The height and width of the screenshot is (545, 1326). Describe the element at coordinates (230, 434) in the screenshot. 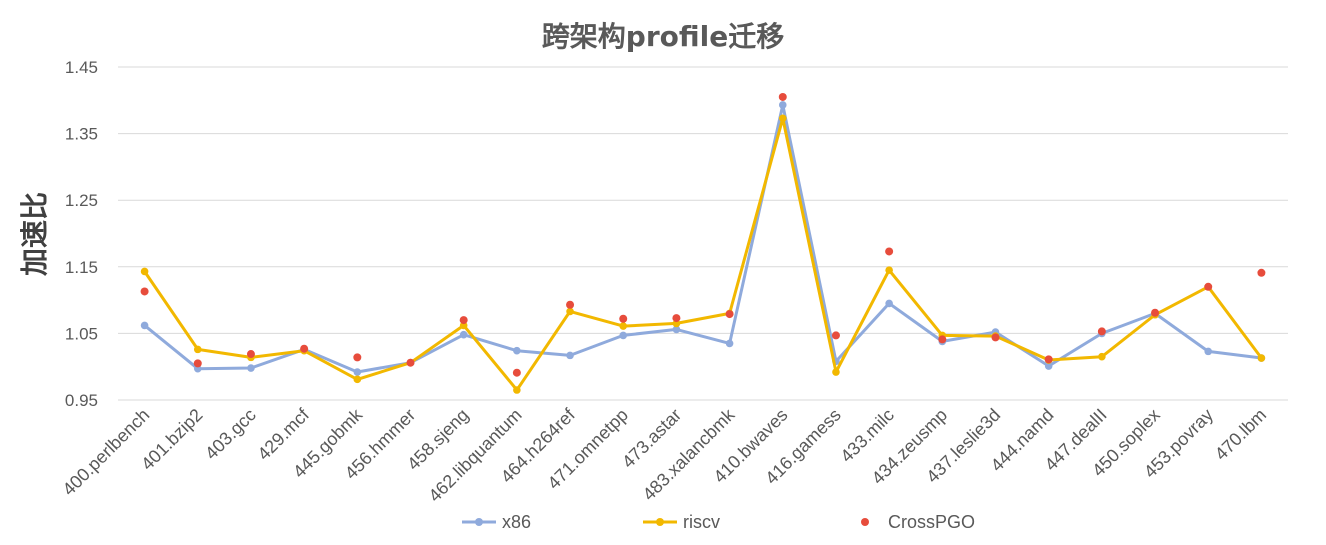

I see `x-tick-label: 403.gcc` at that location.